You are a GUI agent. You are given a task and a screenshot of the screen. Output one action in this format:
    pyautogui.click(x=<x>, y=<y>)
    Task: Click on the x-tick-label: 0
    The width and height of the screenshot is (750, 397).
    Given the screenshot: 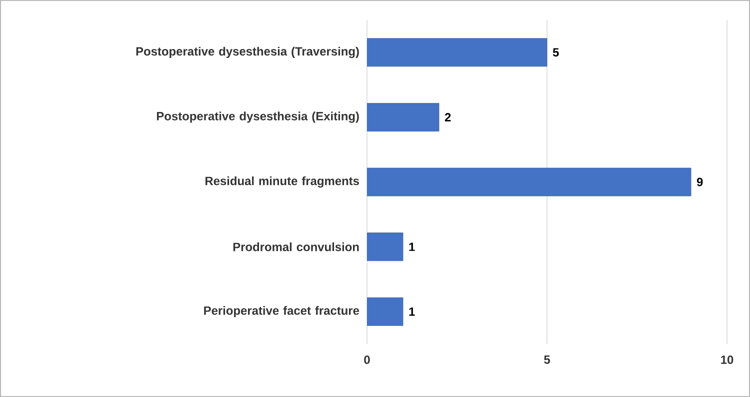 What is the action you would take?
    pyautogui.click(x=367, y=360)
    